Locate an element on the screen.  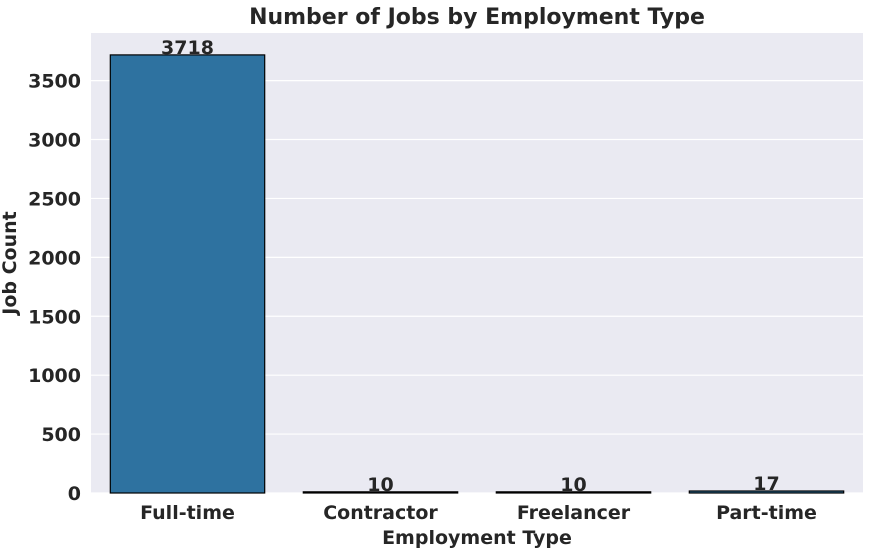
x-axis-ticks: Full-time Contractor Freelancer Part-time is located at coordinates (478, 513).